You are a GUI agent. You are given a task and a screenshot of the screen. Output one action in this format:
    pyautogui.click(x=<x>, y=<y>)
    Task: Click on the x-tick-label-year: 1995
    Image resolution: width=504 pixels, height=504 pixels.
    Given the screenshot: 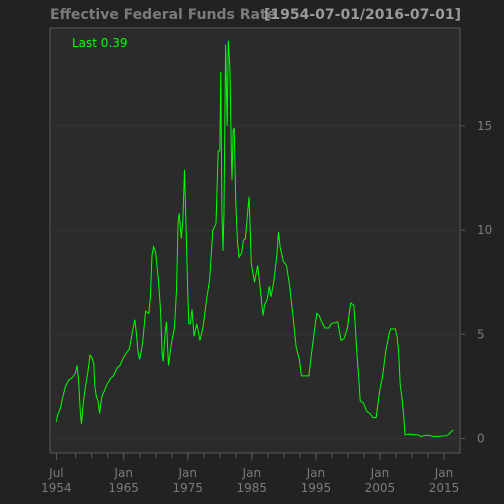 What is the action you would take?
    pyautogui.click(x=316, y=488)
    